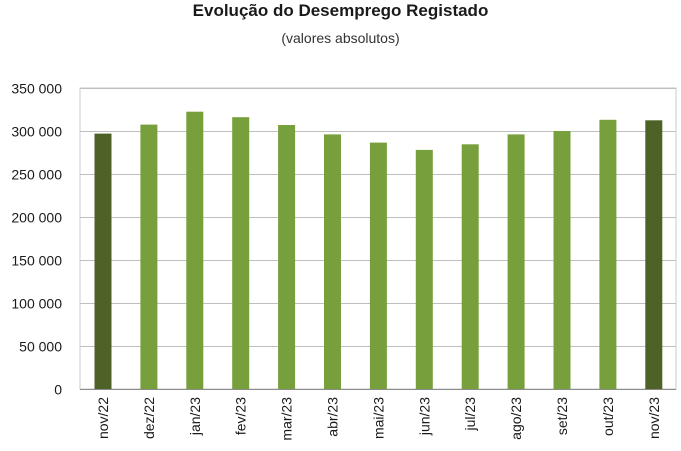 This screenshot has width=681, height=451. Describe the element at coordinates (149, 418) in the screenshot. I see `x-tick-label: dez/22` at that location.